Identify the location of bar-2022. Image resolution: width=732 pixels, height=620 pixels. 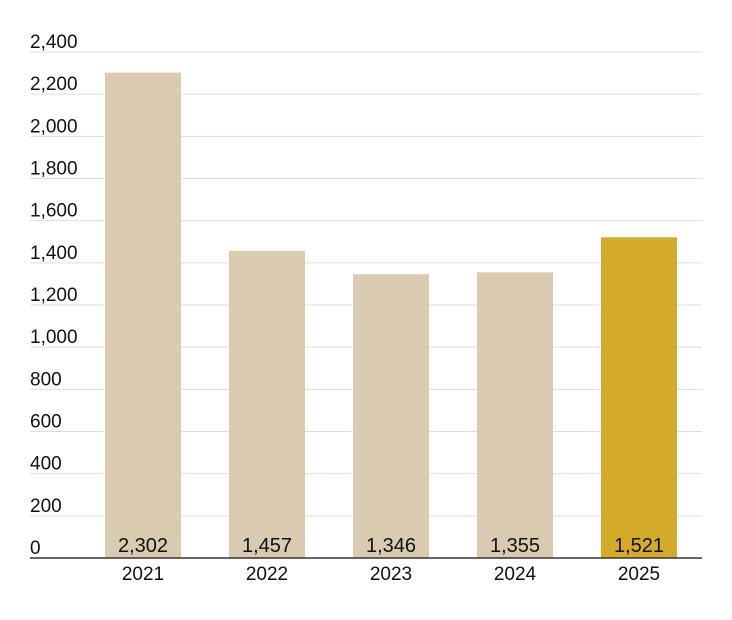
(267, 404).